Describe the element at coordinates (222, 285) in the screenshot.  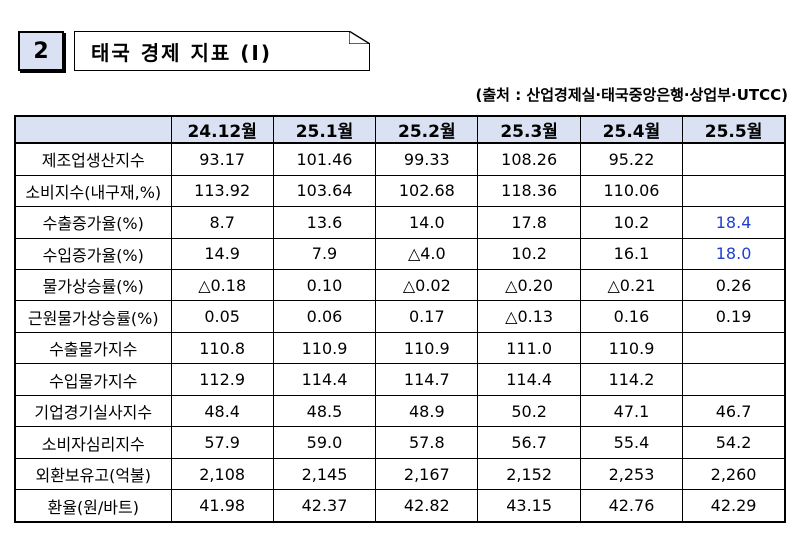
I see `table-cell: △0.18` at that location.